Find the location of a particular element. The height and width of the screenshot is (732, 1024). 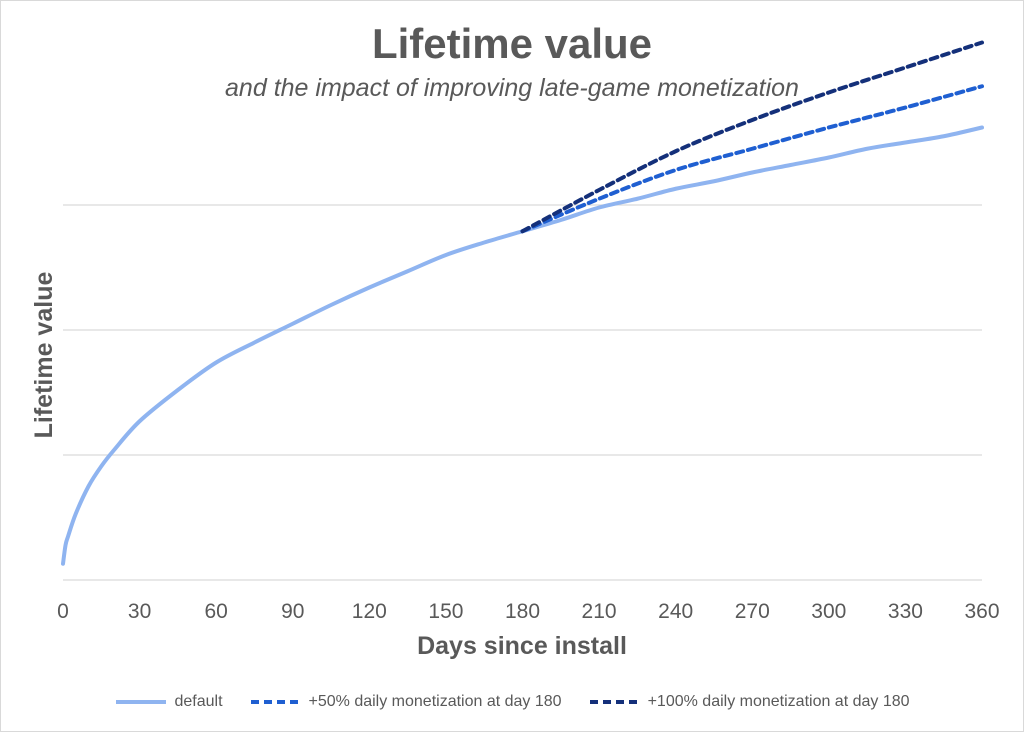

legend-label: +50% daily monetization at day 180 is located at coordinates (435, 701).